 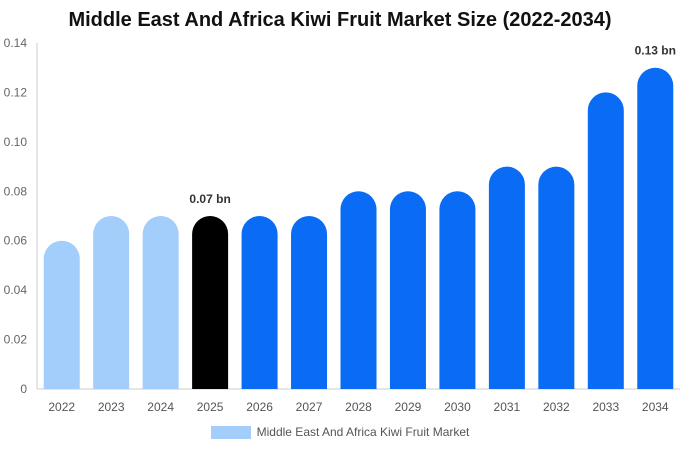 What do you see at coordinates (160, 407) in the screenshot?
I see `x-tick-label: 2024` at bounding box center [160, 407].